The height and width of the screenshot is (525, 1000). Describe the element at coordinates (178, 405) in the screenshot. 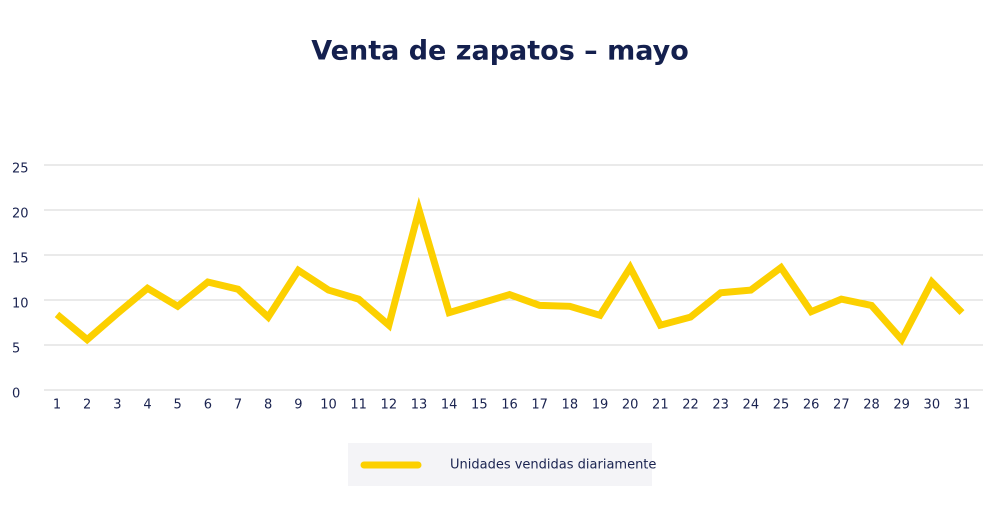

I see `x-tick-label: 5` at that location.